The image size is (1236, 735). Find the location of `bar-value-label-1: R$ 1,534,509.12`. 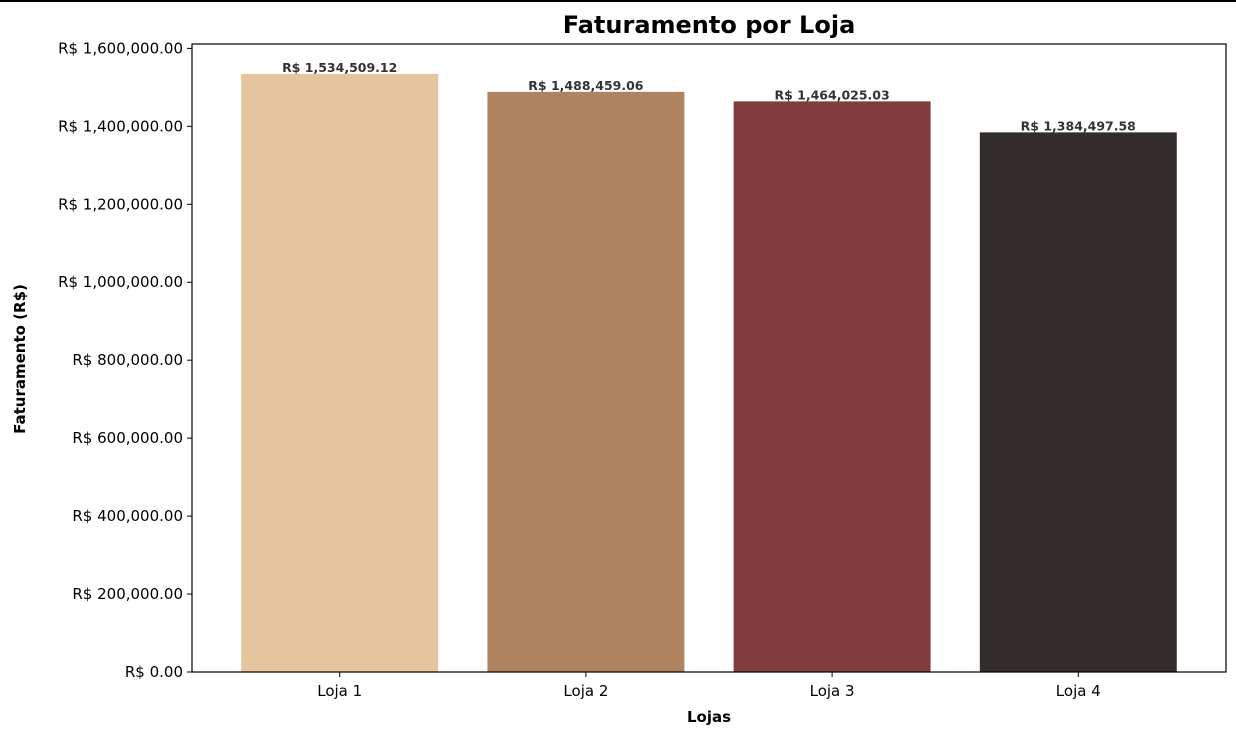

bar-value-label-1: R$ 1,534,509.12 is located at coordinates (339, 67).